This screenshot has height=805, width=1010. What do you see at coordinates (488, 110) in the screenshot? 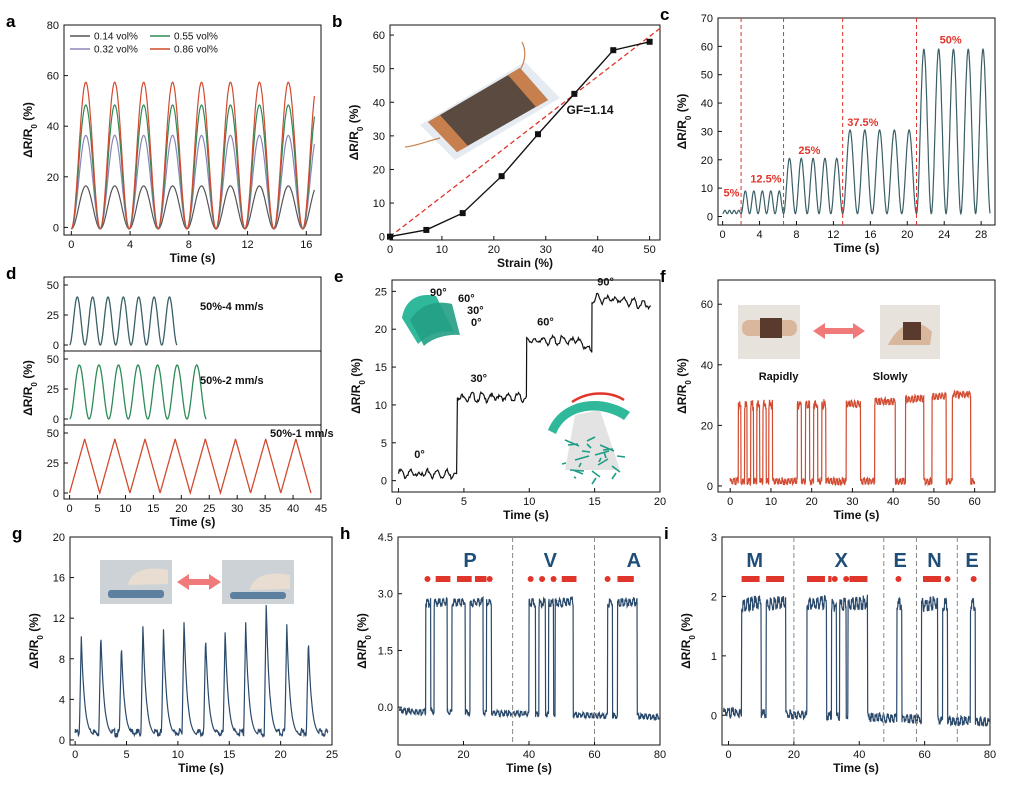
I see `sensing-layer` at bounding box center [488, 110].